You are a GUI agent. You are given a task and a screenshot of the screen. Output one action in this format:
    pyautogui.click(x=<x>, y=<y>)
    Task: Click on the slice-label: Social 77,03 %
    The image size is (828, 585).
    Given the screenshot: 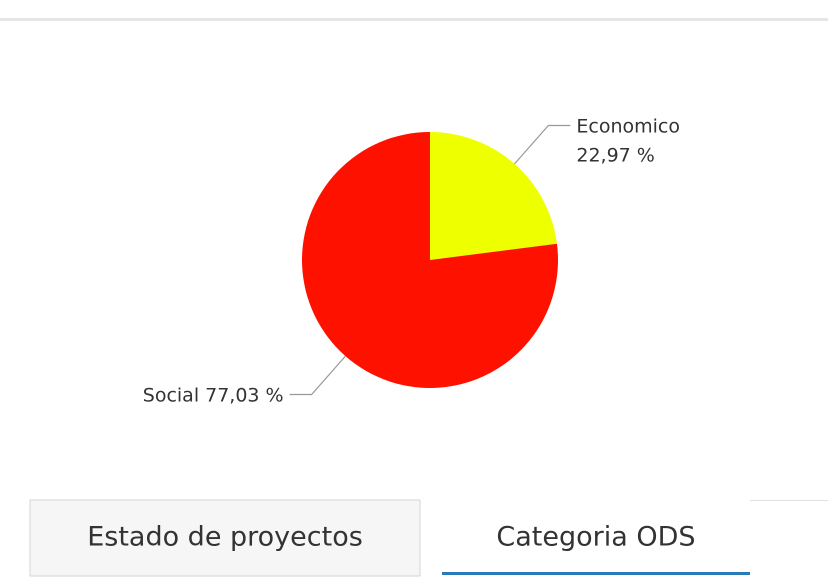 What is the action you would take?
    pyautogui.click(x=213, y=396)
    